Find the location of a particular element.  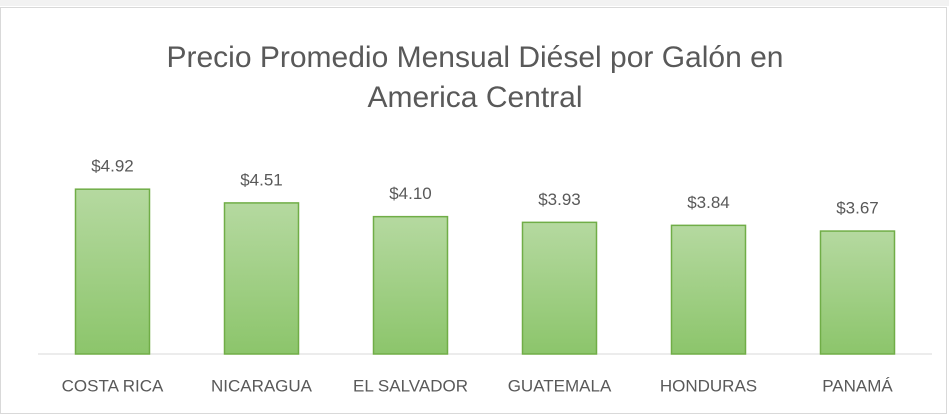

x-tick-label: COSTA RICA is located at coordinates (113, 385).